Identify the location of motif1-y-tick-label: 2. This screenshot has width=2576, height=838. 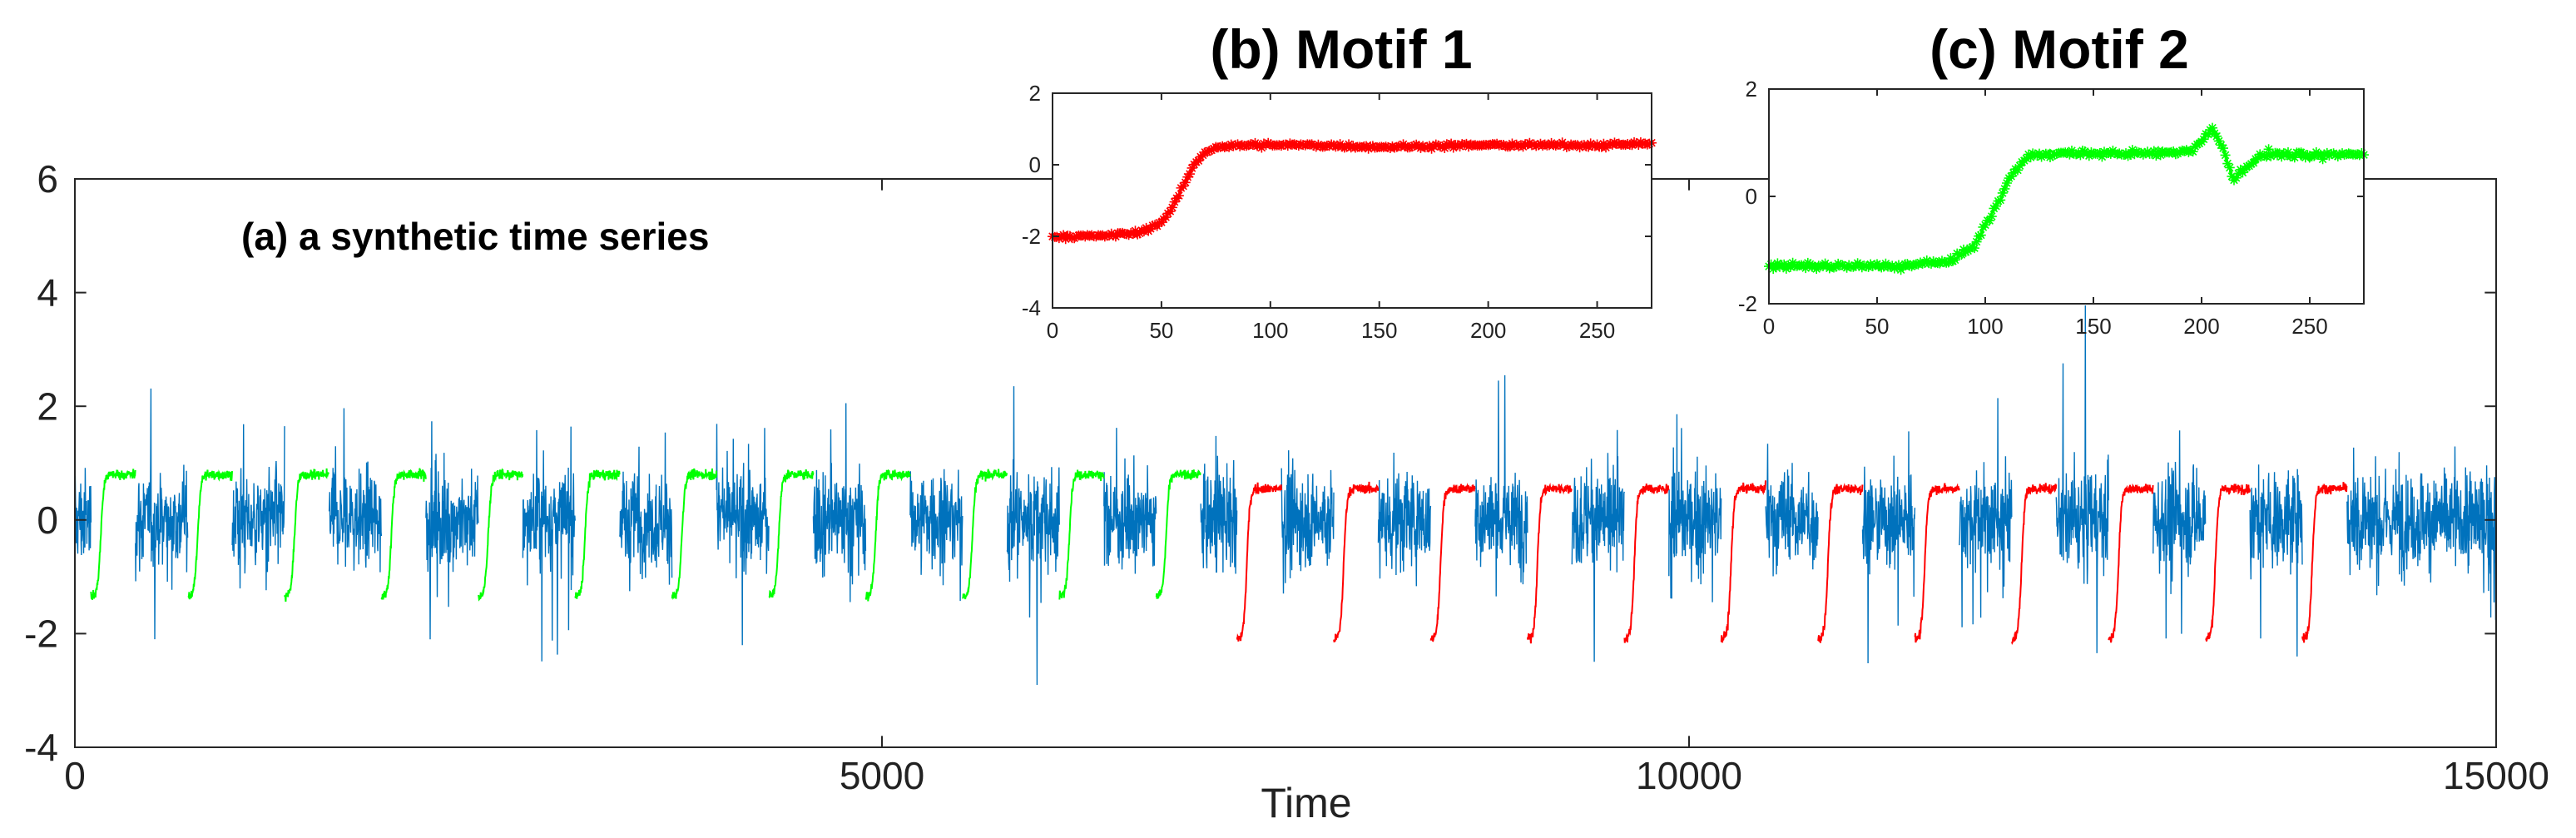
(1035, 93).